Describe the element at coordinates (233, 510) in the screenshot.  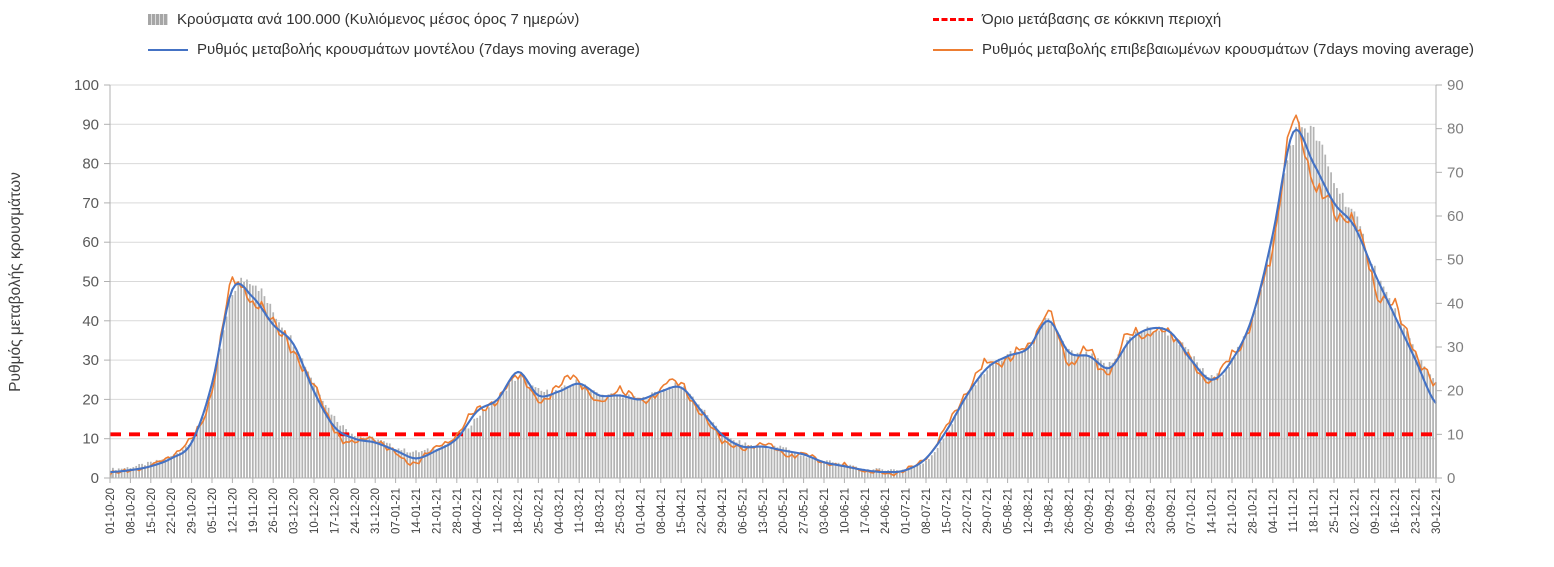
I see `svg-text: 12-11-20` at that location.